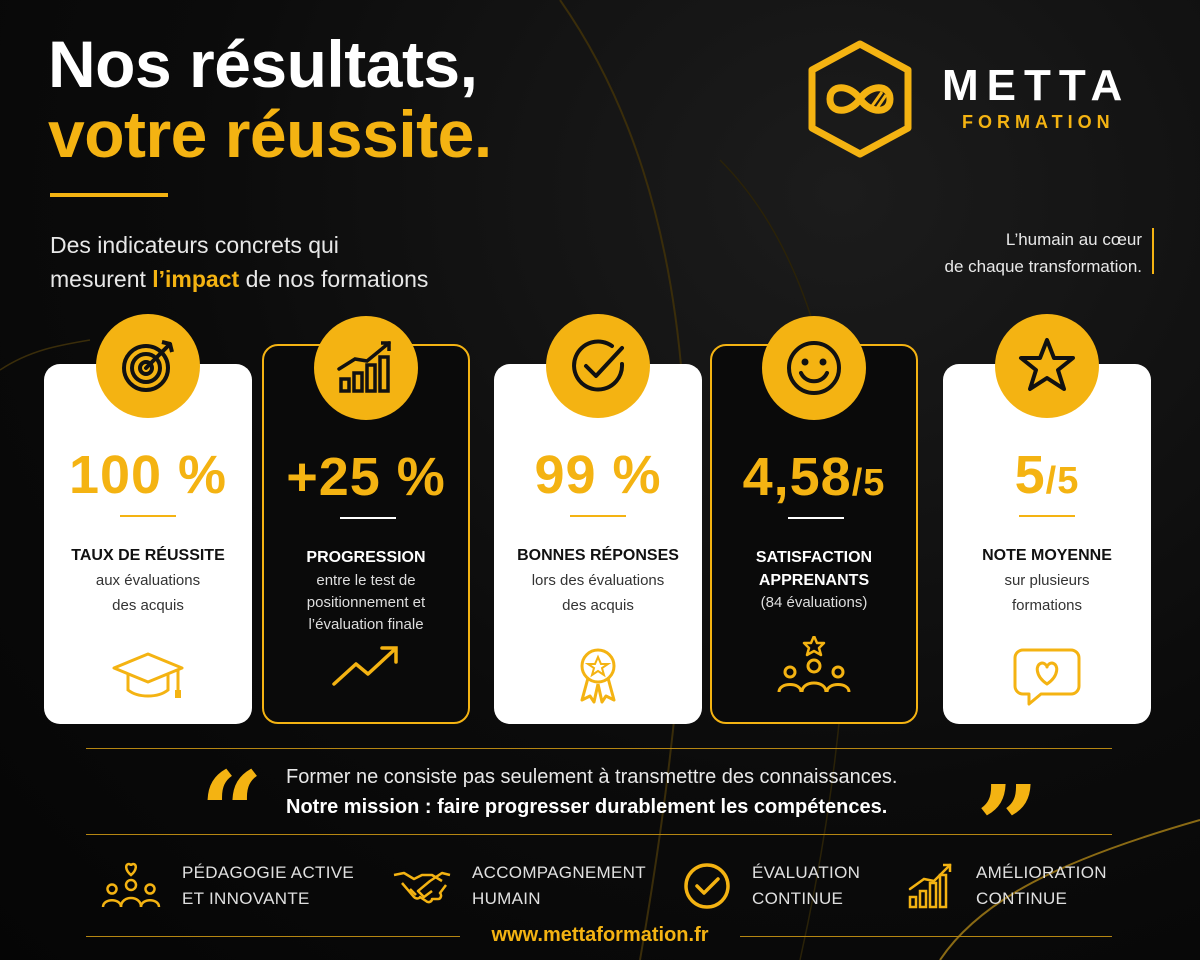 Image resolution: width=1200 pixels, height=960 pixels. I want to click on desc-line: (84 évaluations), so click(814, 602).